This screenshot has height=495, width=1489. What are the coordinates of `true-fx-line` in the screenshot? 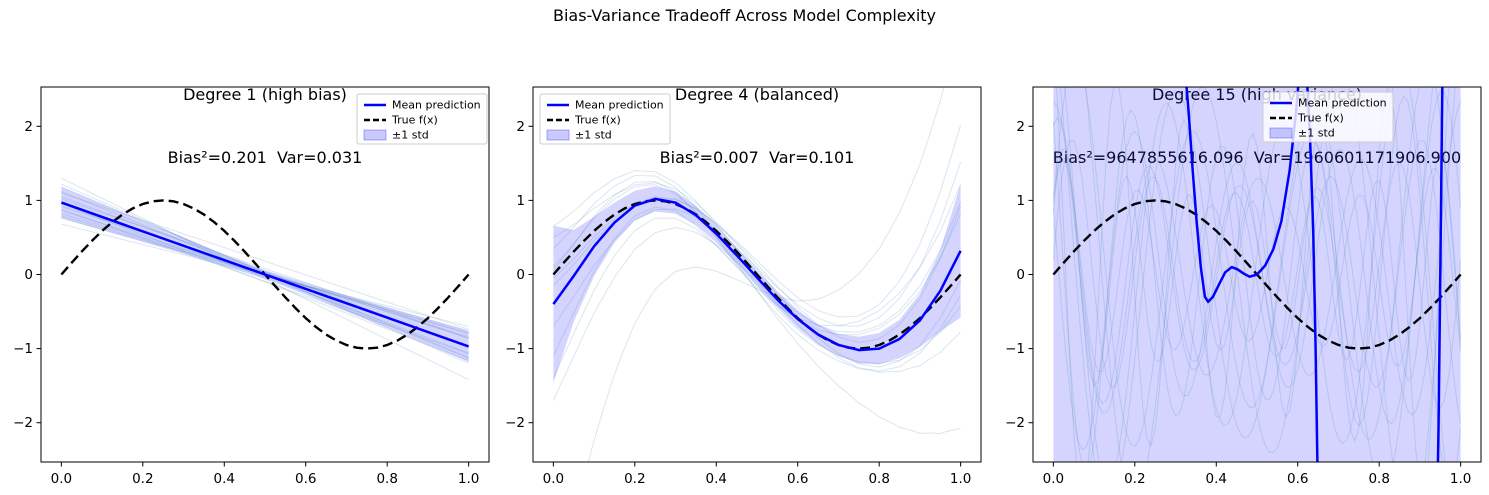 It's located at (757, 274).